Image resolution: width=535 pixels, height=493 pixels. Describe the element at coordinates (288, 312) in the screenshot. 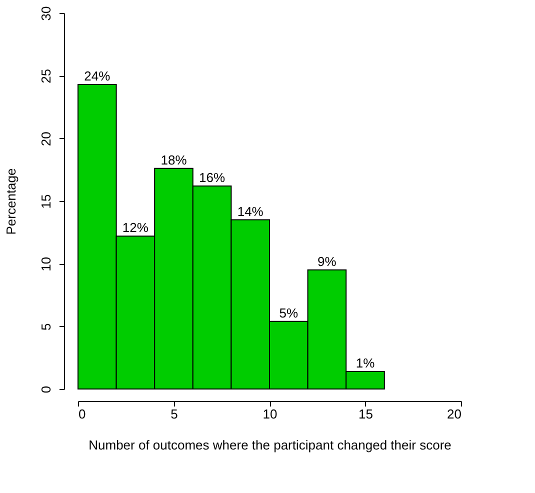

I see `data-label: 5%` at that location.